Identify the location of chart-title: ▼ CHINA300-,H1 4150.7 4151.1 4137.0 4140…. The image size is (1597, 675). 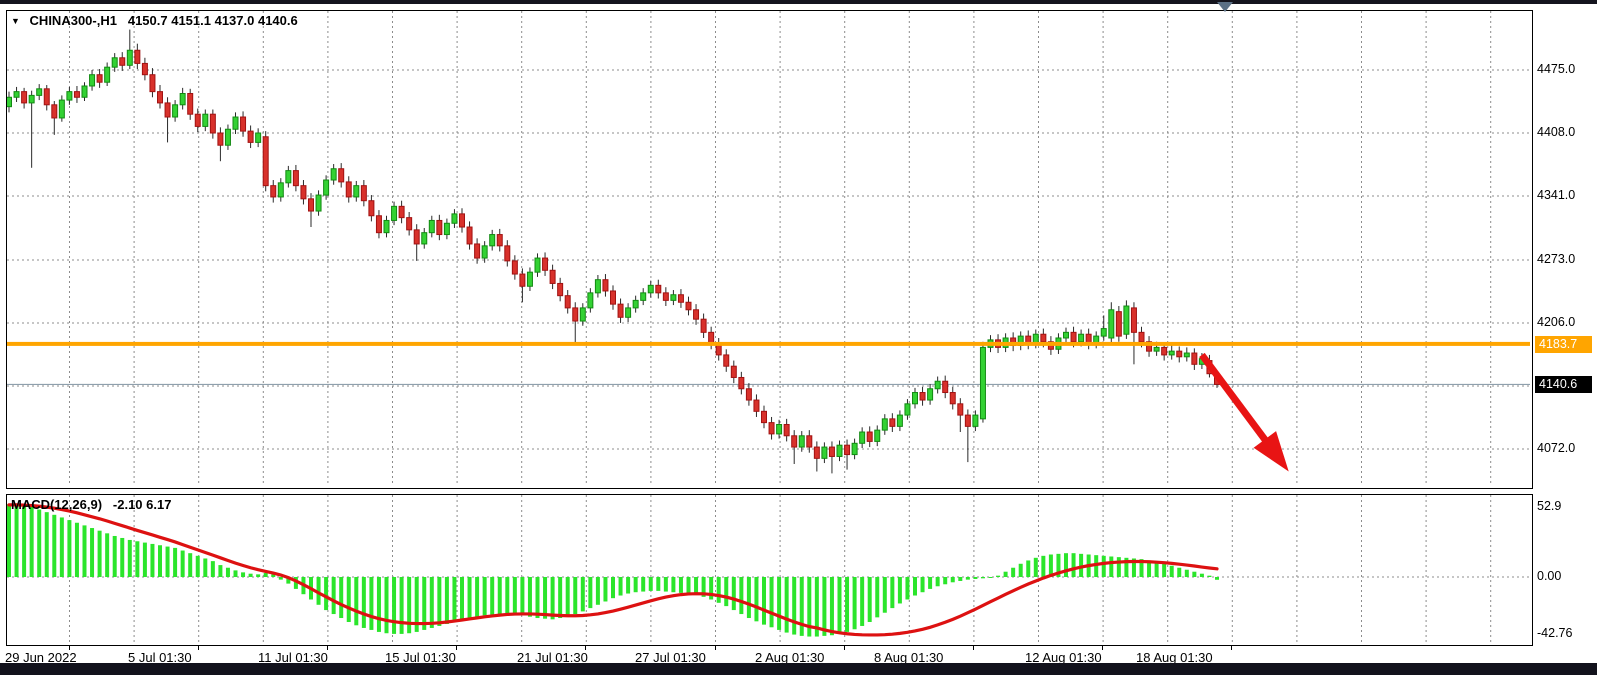
(154, 20).